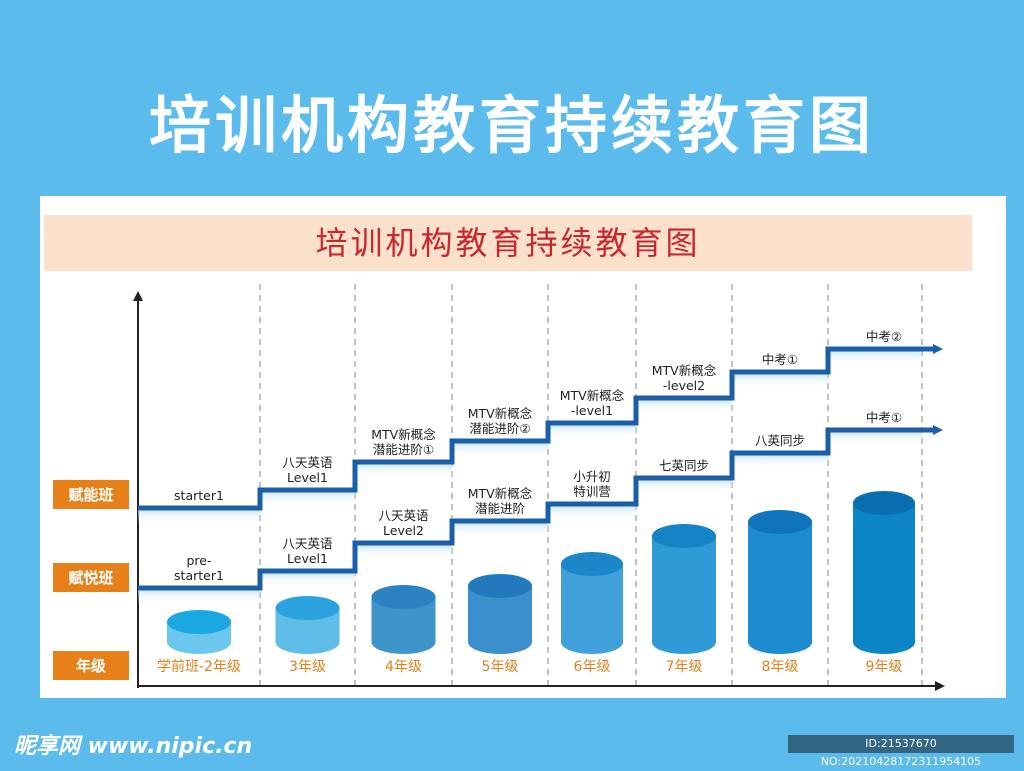 This screenshot has height=771, width=1024. Describe the element at coordinates (511, 125) in the screenshot. I see `page-title: 培训机构教育持续教育图` at that location.